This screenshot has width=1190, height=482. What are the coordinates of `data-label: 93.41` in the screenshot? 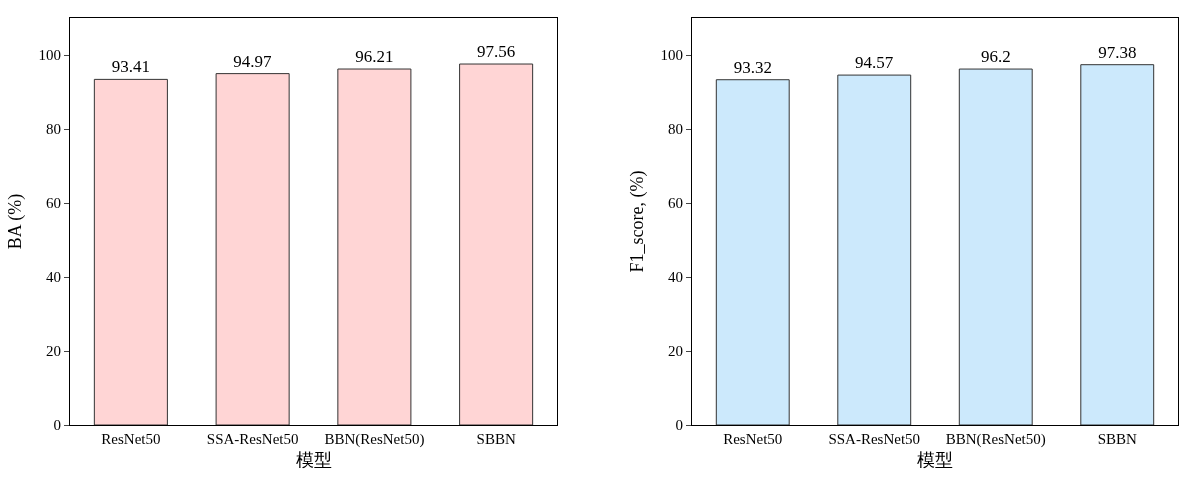 It's located at (130, 67).